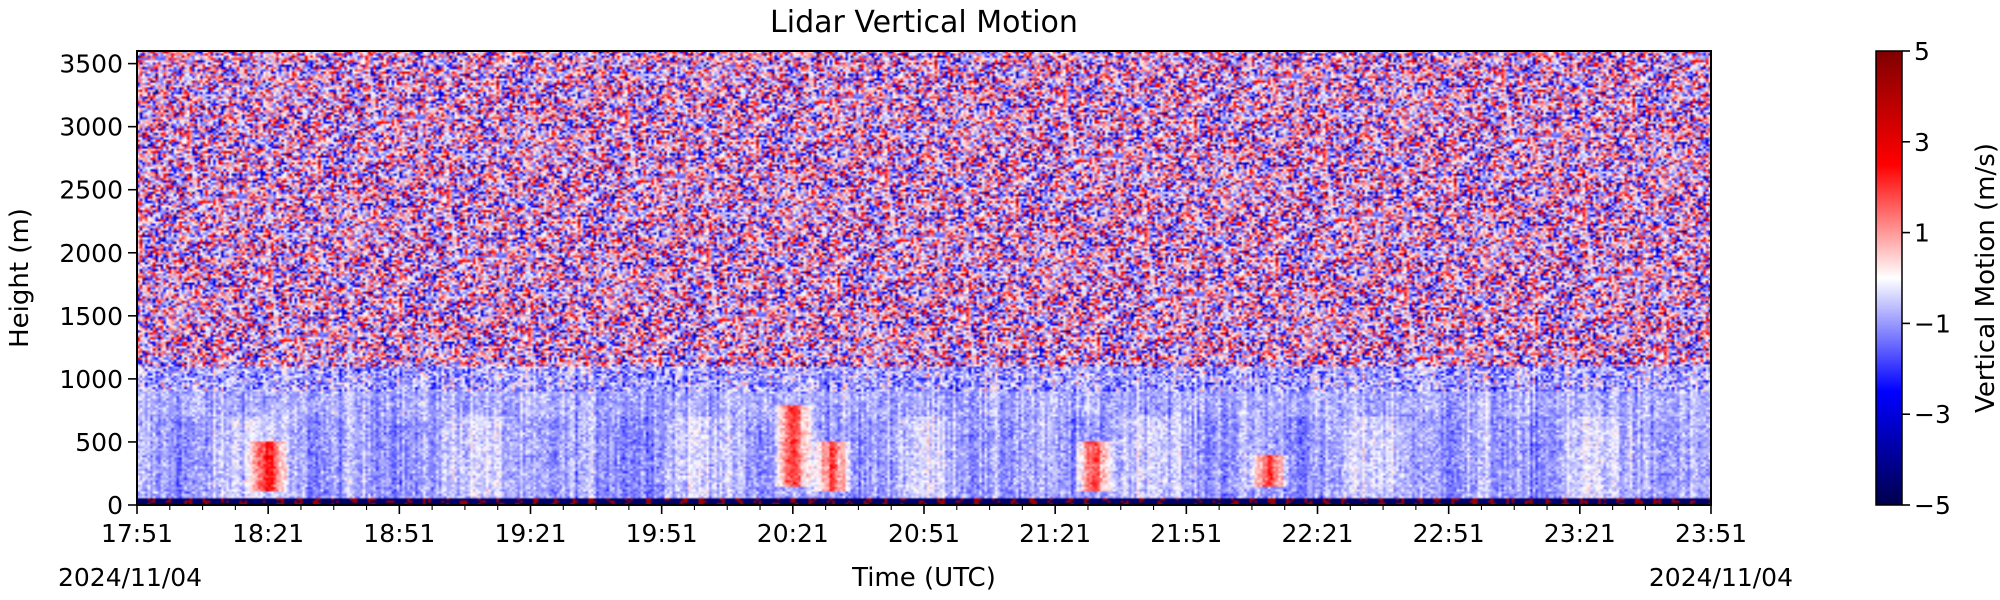 This screenshot has width=2000, height=600. Describe the element at coordinates (98, 285) in the screenshot. I see `y-axis: 0 500 1000 1500 2000 2500 3000 3500` at that location.